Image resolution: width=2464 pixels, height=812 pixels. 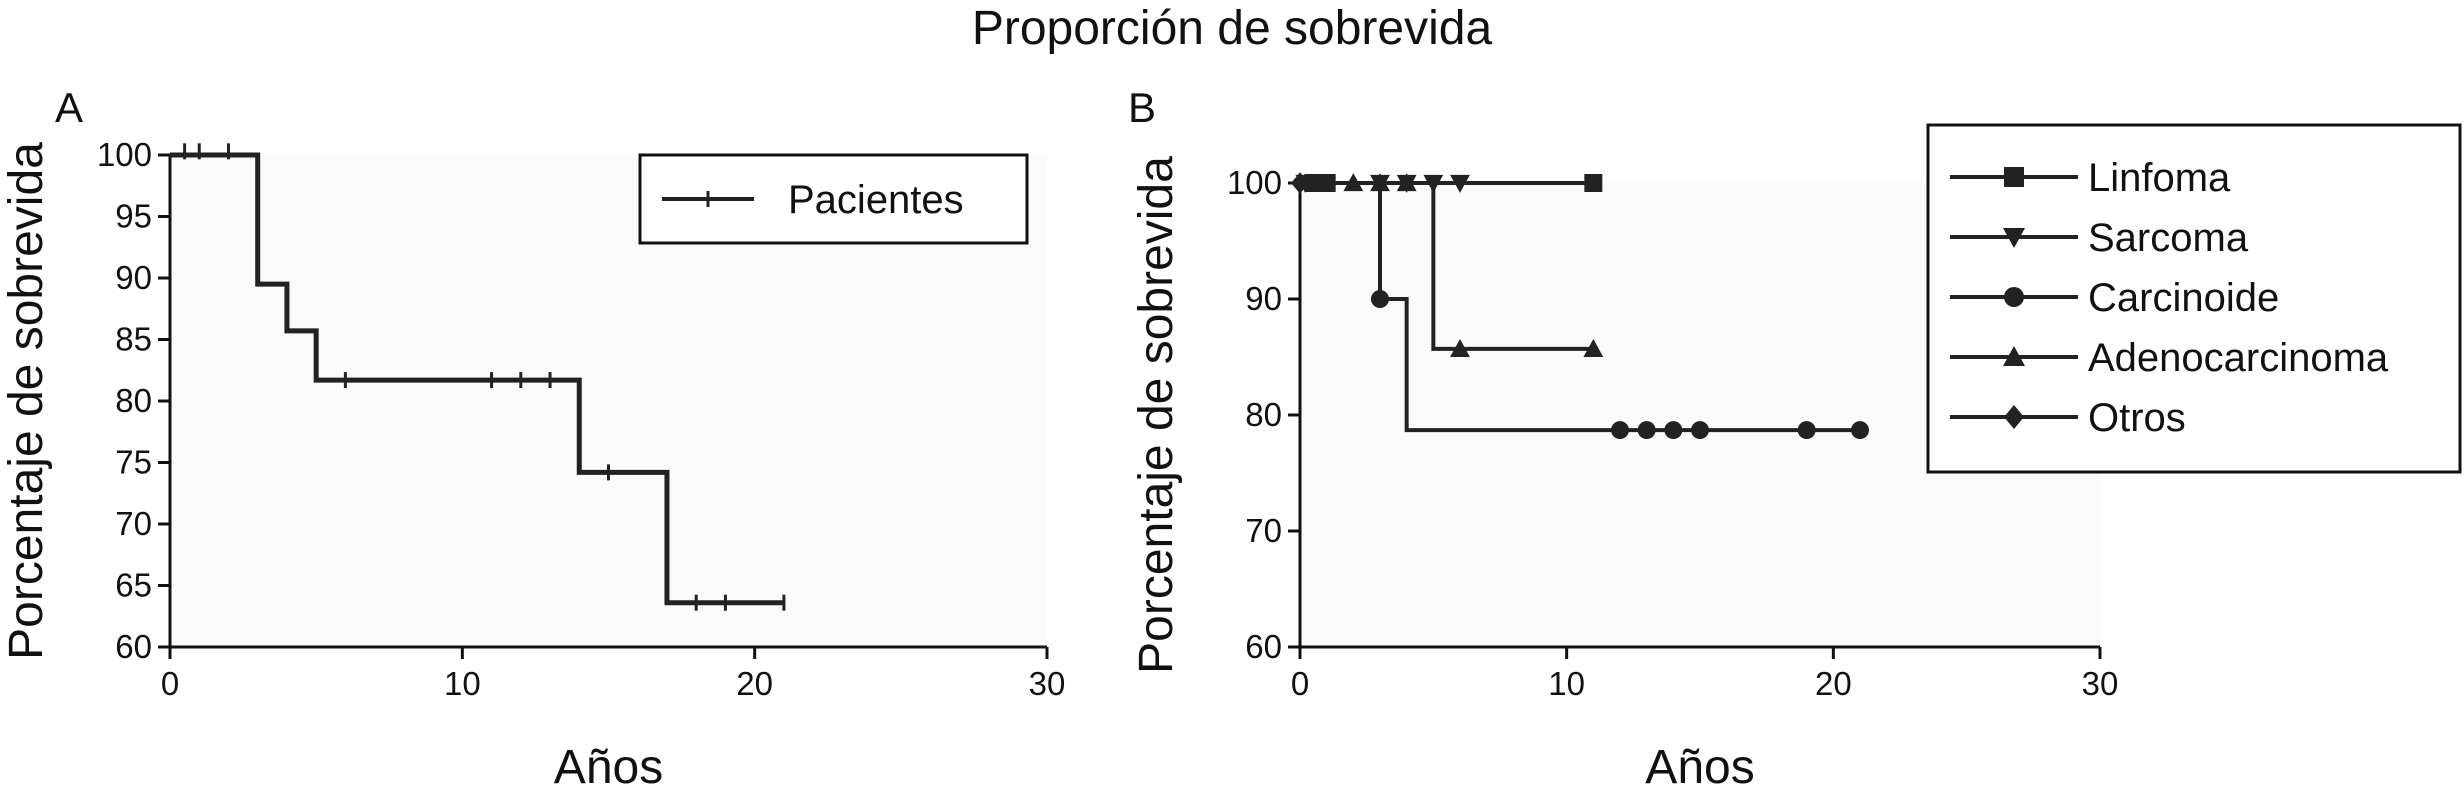 I want to click on legend-item: Carcinoide, so click(x=2114, y=298).